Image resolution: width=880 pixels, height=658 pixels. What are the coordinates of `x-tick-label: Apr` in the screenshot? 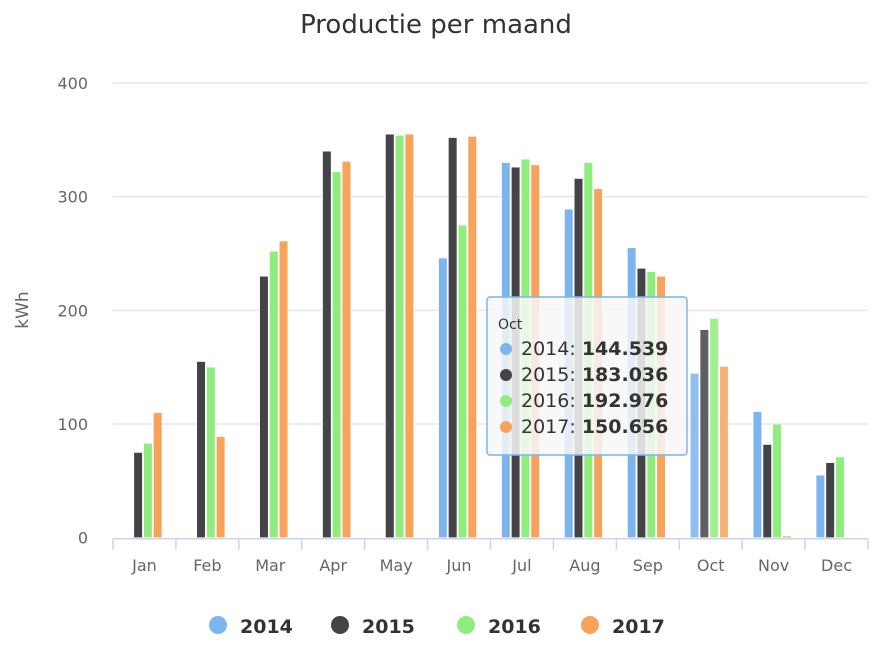 It's located at (333, 565).